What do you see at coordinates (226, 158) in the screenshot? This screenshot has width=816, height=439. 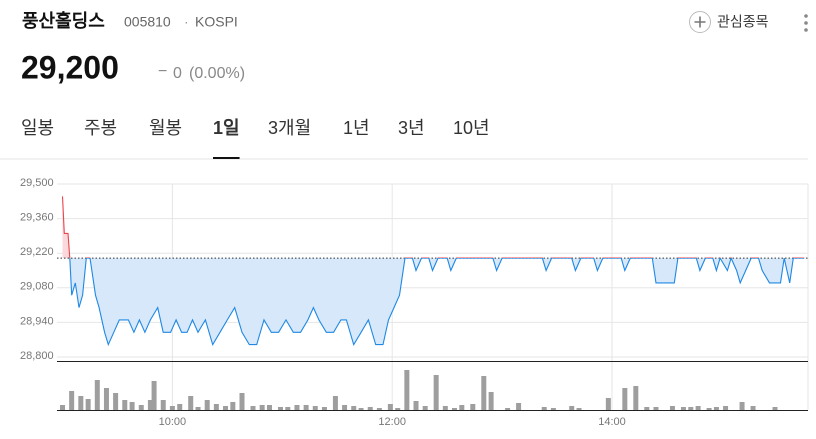 I see `active-tab-underline` at bounding box center [226, 158].